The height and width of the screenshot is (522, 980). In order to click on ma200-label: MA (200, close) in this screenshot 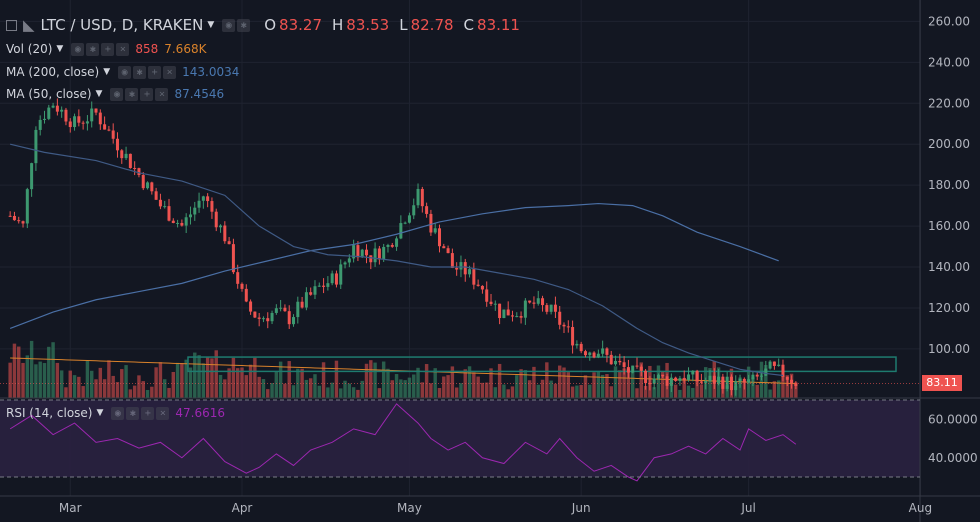, I will do `click(53, 72)`.